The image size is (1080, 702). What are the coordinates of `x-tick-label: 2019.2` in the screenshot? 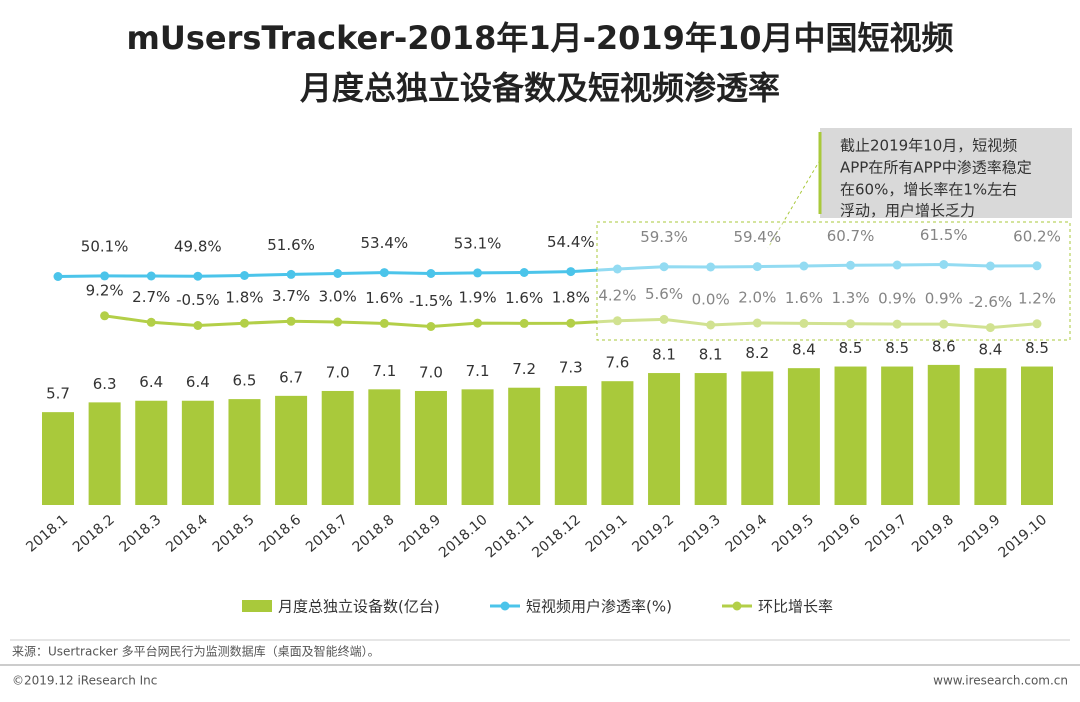 It's located at (653, 534).